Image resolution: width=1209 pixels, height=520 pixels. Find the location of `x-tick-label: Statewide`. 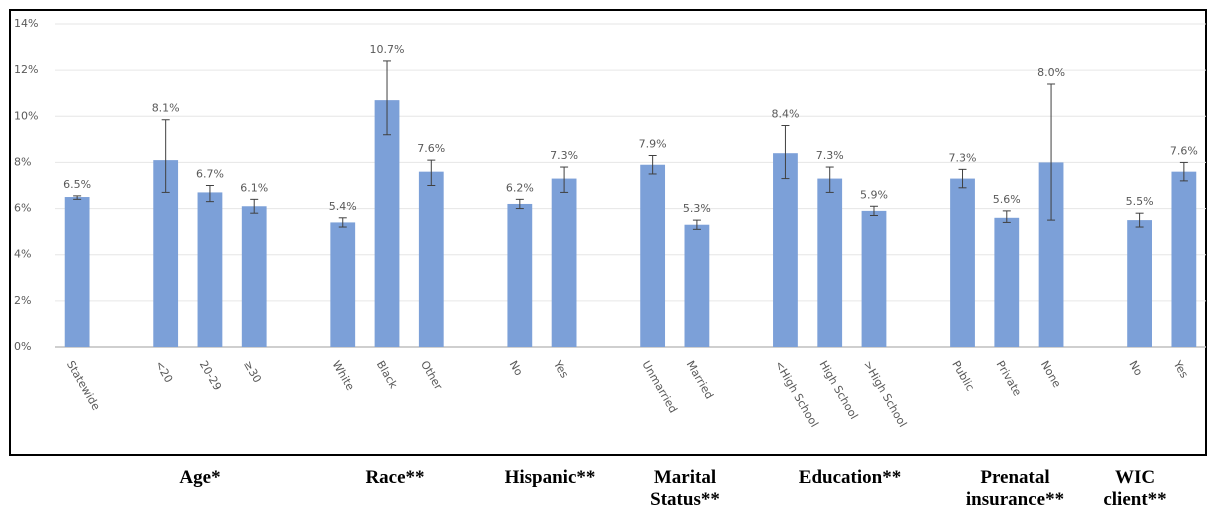

x-tick-label: Statewide is located at coordinates (83, 386).